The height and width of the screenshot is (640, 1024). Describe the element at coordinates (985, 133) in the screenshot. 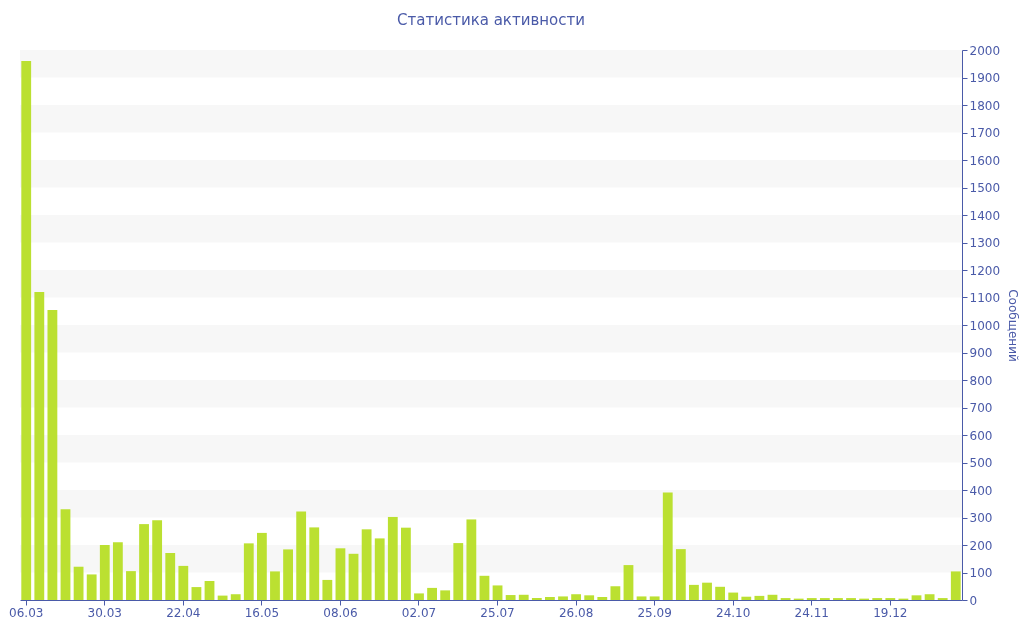

I see `y-tick-label: 1700` at that location.